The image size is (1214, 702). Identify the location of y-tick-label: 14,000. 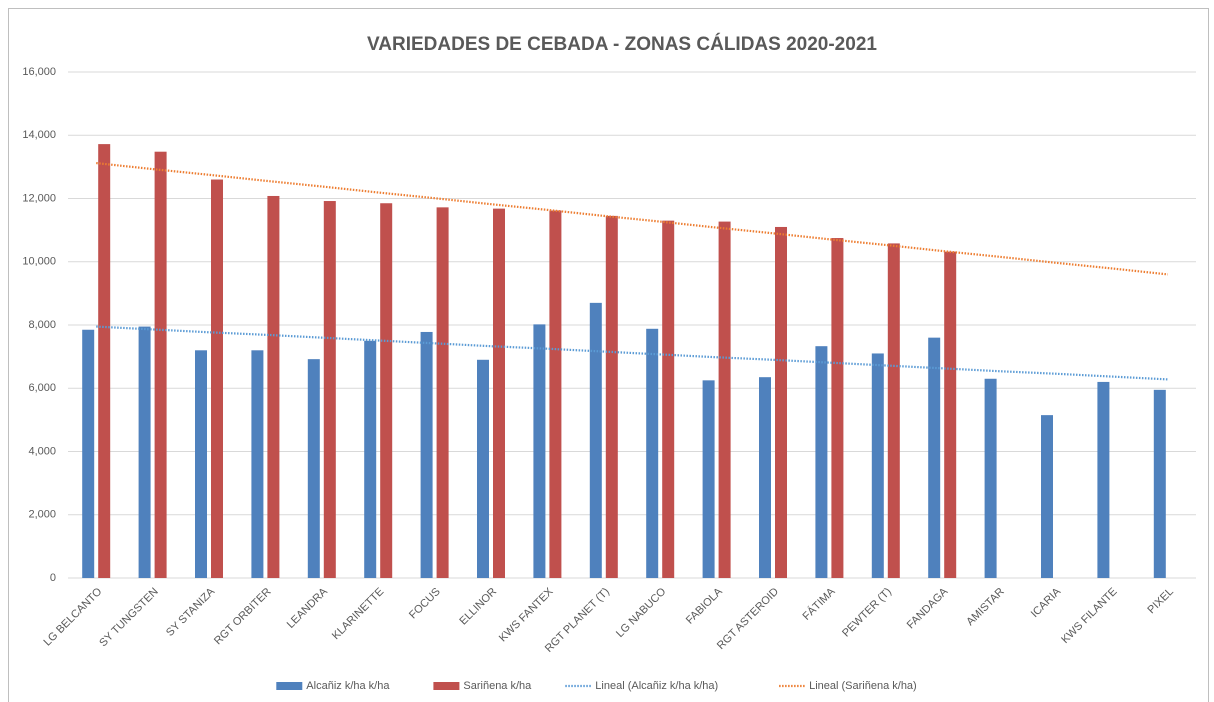
(39, 135).